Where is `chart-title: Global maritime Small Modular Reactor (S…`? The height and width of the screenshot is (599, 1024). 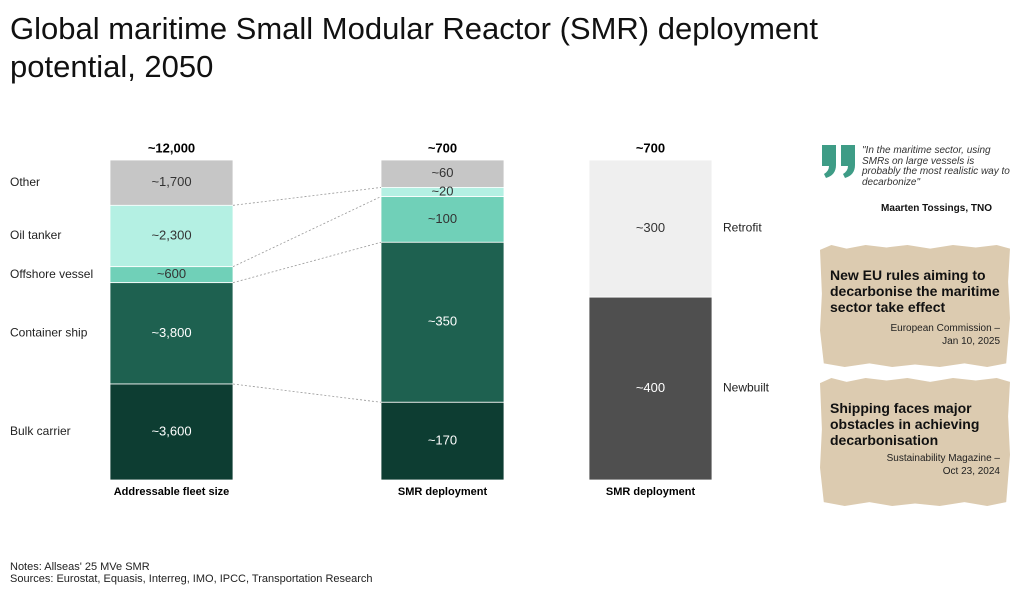
chart-title: Global maritime Small Modular Reactor (S… is located at coordinates (414, 47).